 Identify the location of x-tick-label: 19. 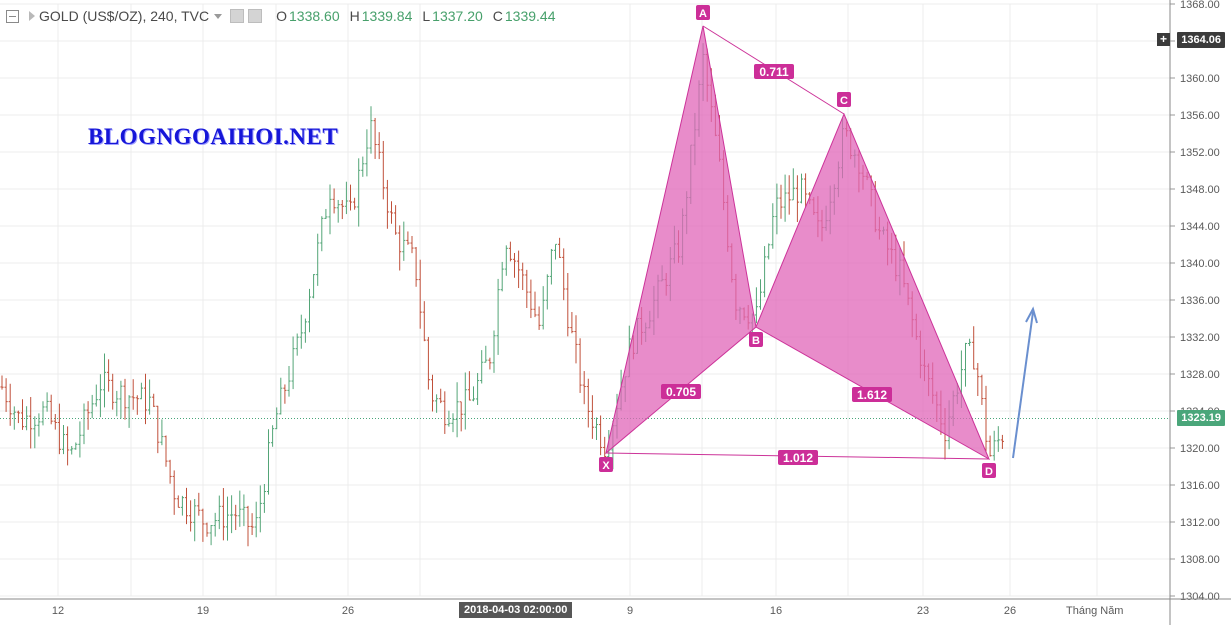
(203, 611).